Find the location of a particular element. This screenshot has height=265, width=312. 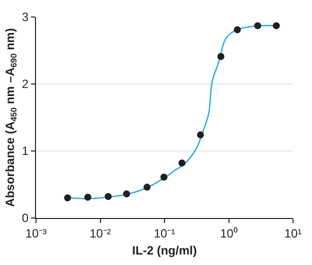

x-tick-label: 10⁻³ is located at coordinates (36, 233).